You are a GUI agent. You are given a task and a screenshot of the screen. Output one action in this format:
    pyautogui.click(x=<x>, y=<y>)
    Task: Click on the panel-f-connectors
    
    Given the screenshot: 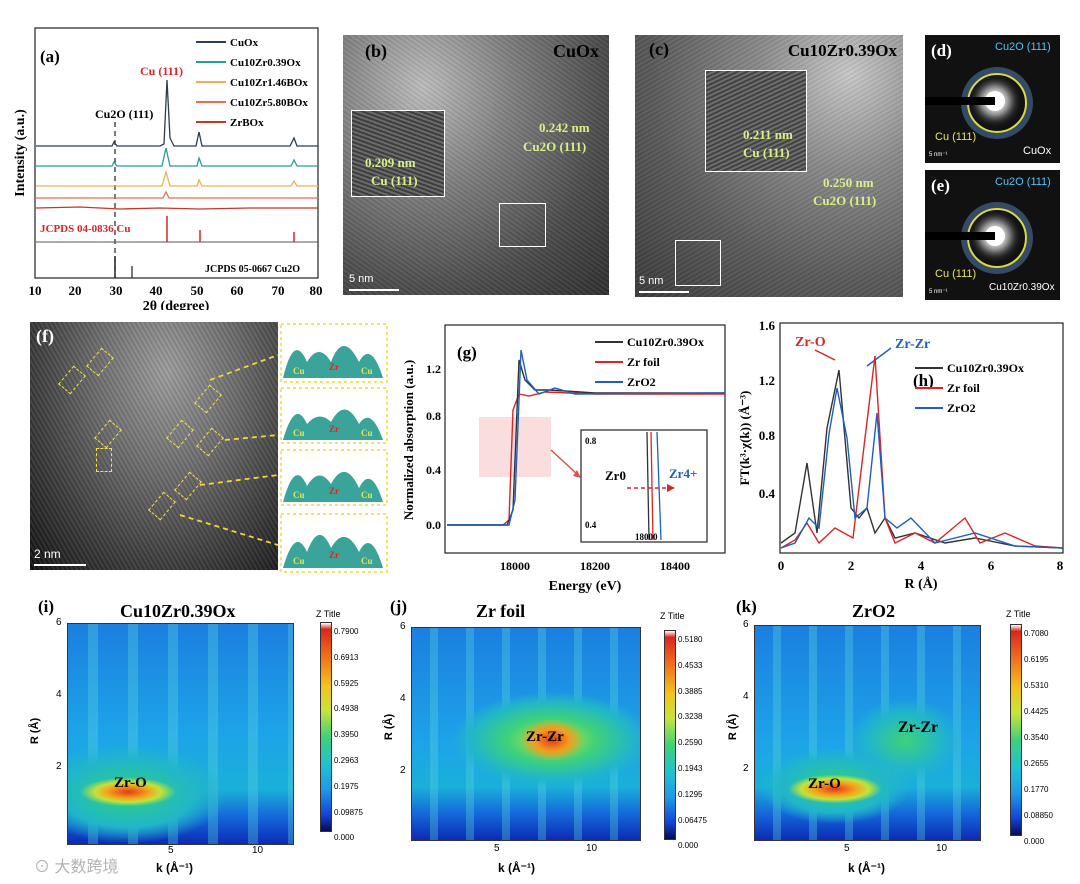 What is the action you would take?
    pyautogui.click(x=229, y=450)
    